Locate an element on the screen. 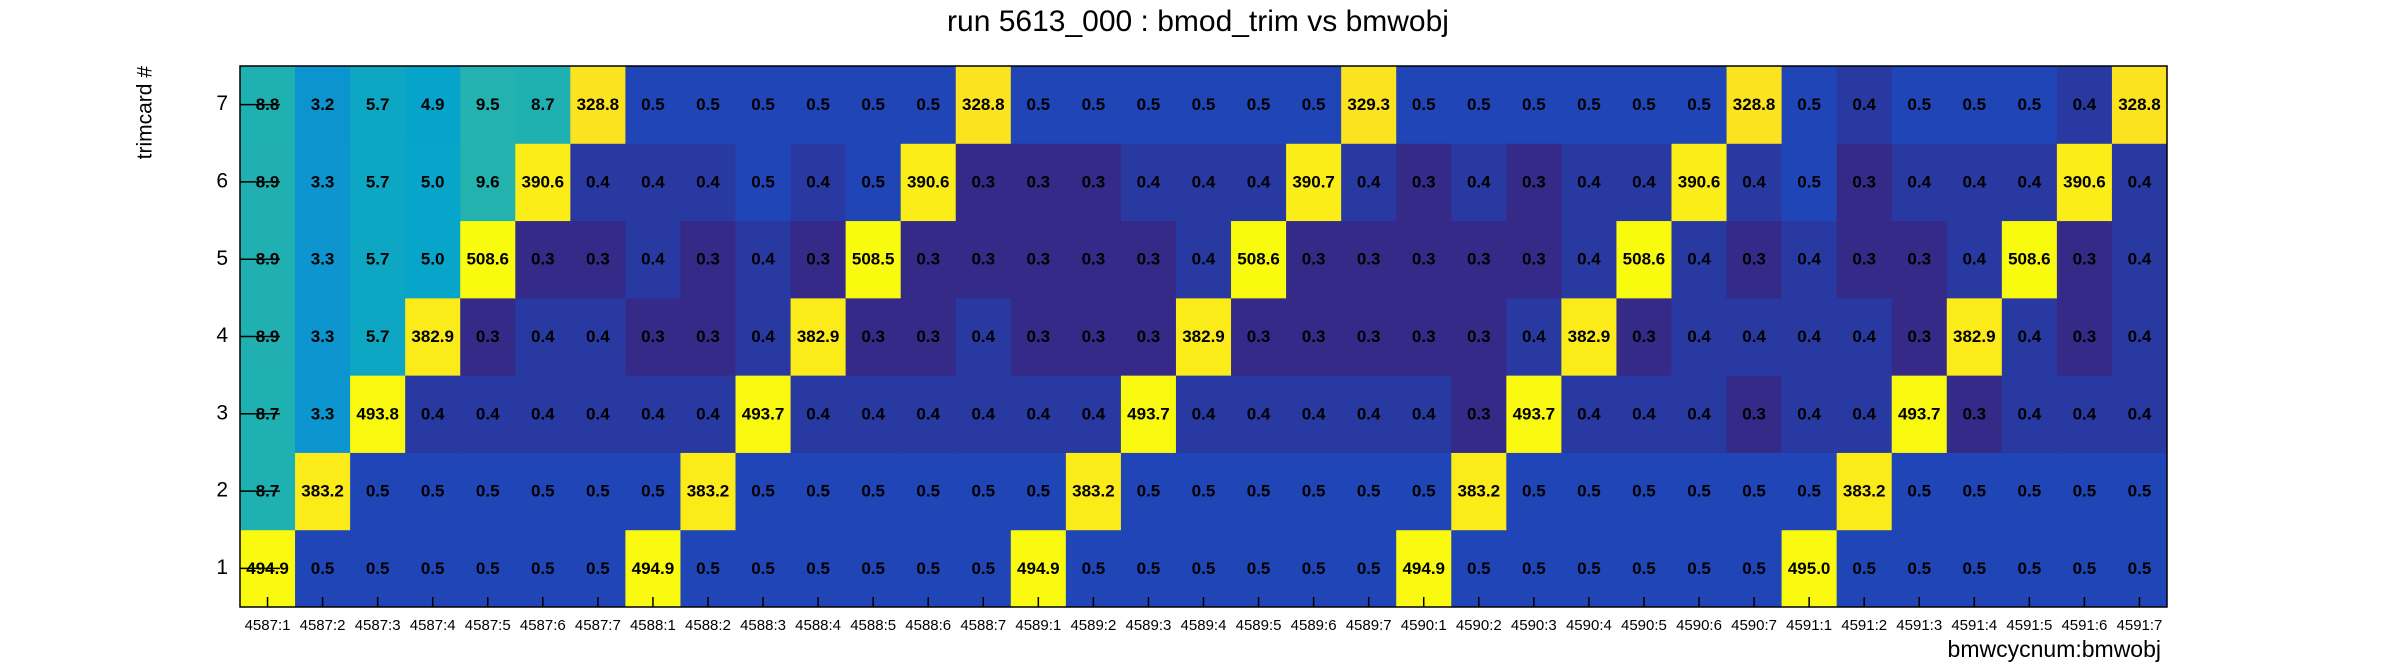 This screenshot has height=672, width=2396. cell-label: 5.7 is located at coordinates (378, 259).